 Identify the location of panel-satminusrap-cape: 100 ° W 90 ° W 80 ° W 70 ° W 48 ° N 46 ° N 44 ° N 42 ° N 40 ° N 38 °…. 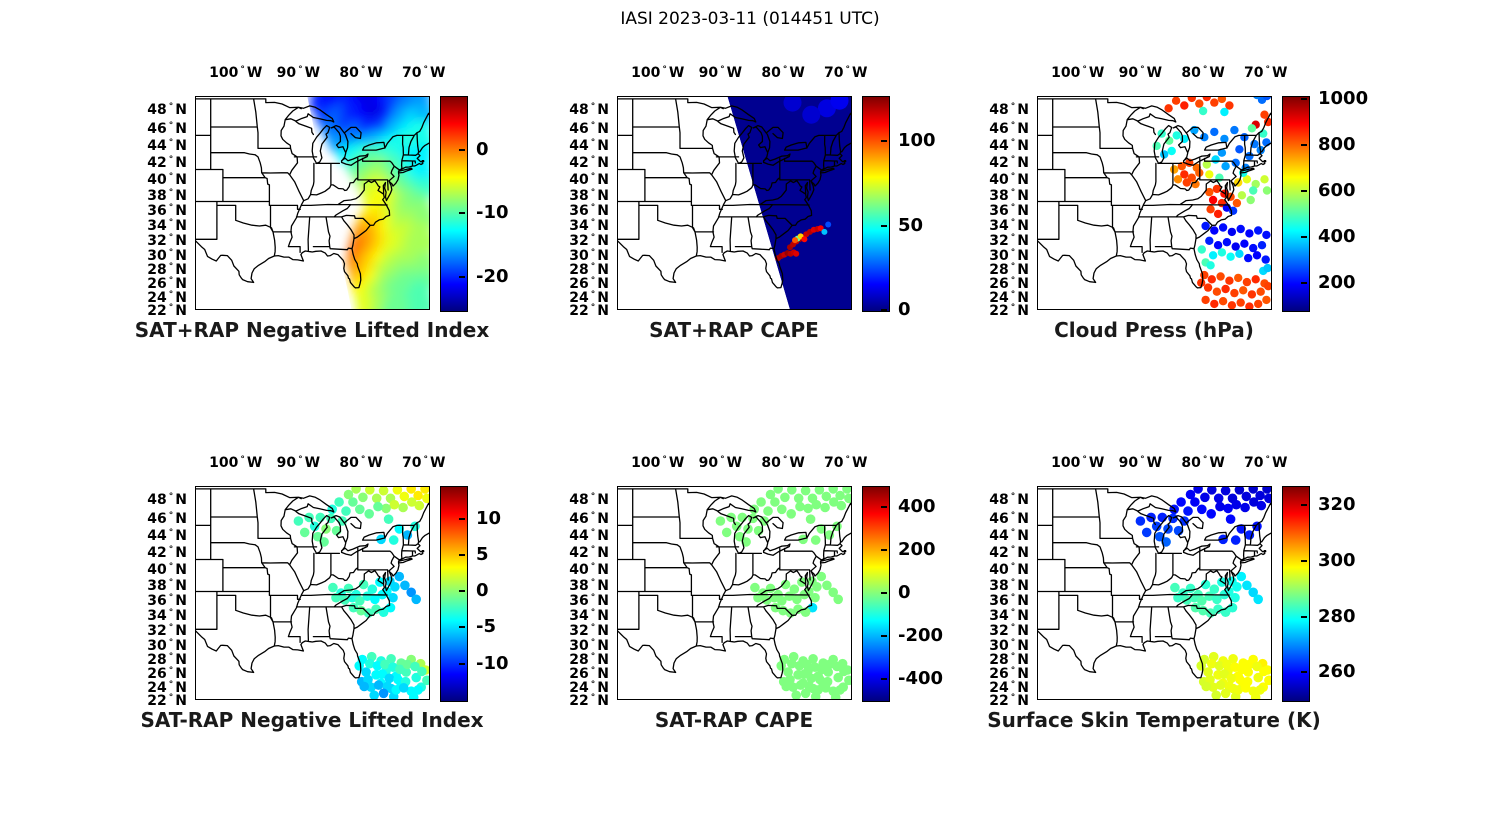
(756, 593).